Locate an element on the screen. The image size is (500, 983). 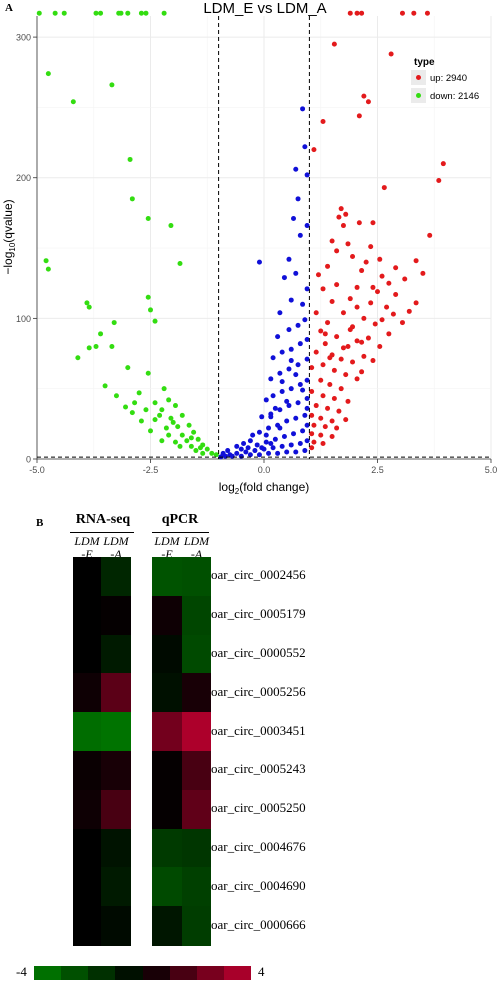
heatmap-column-label: LDM -A is located at coordinates (196, 547).